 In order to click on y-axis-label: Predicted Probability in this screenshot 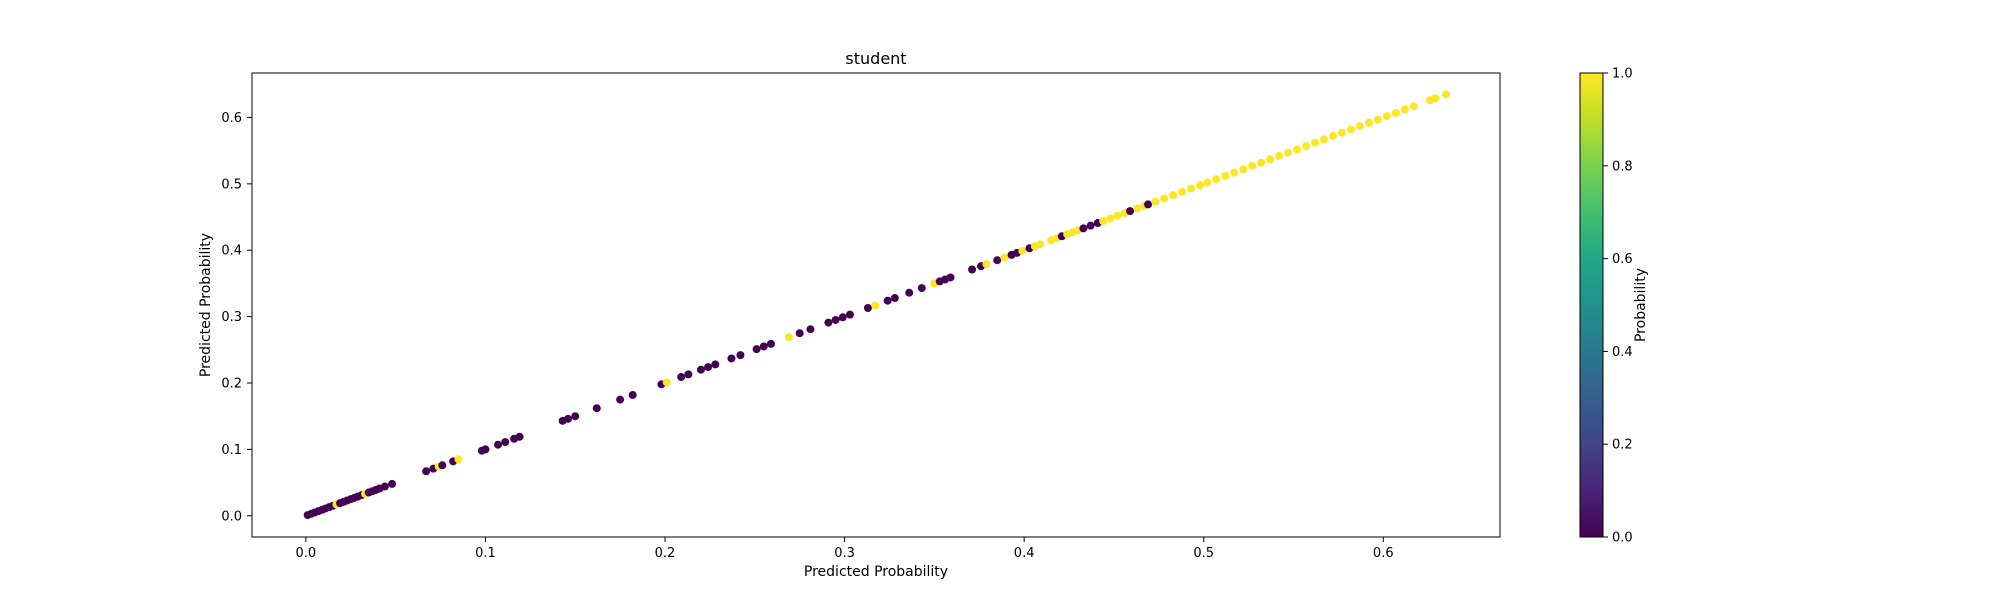, I will do `click(206, 305)`.